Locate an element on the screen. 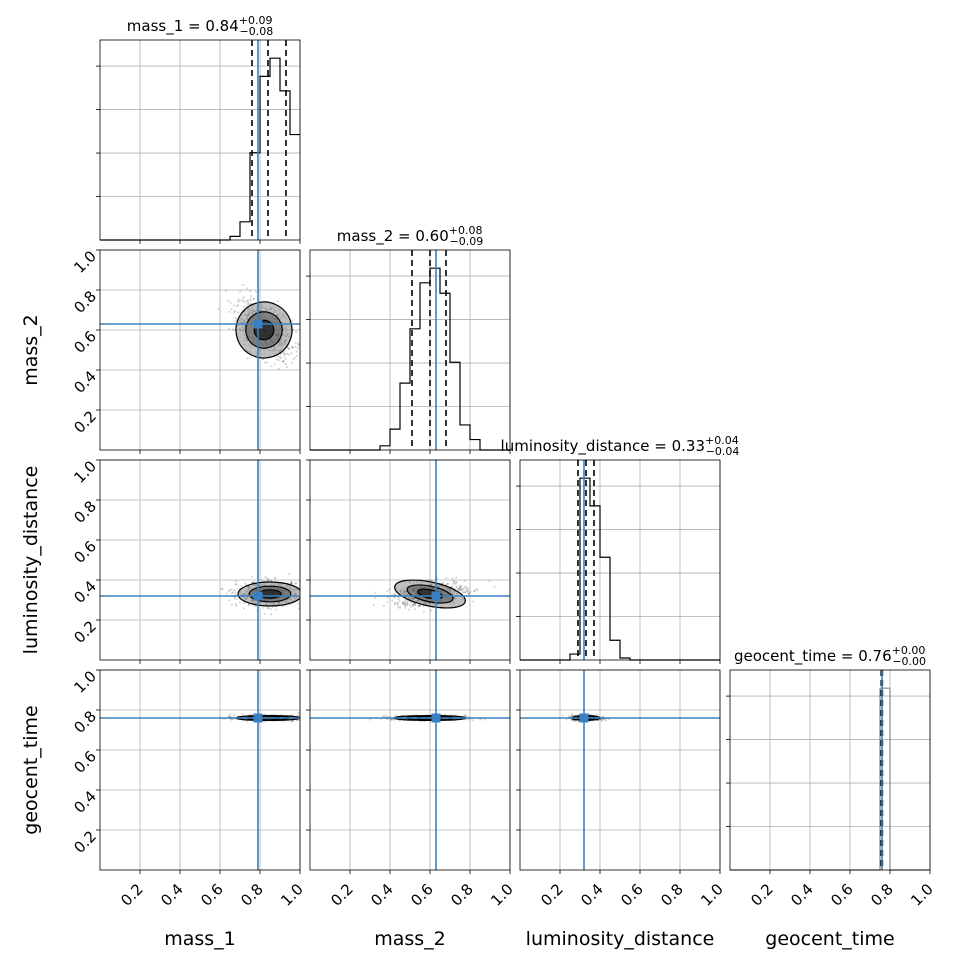 Image resolution: width=970 pixels, height=975 pixels. y-axis-label-geocent_time: geocent_time is located at coordinates (31, 769).